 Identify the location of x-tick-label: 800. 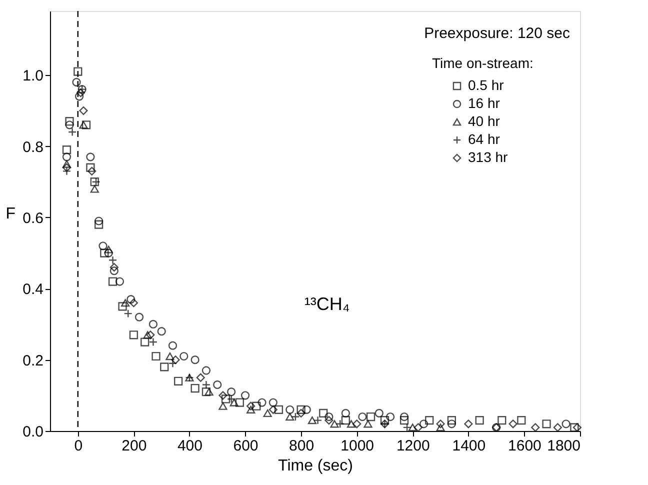
(301, 446).